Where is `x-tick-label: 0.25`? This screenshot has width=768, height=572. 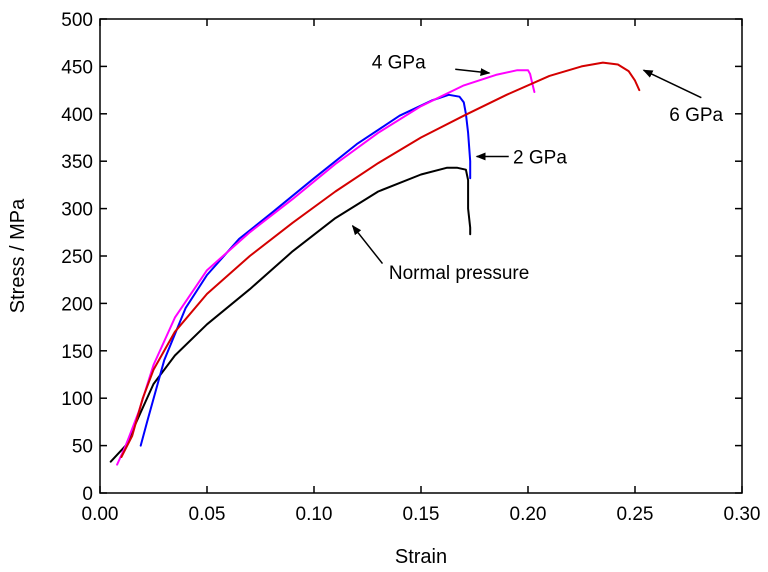 x-tick-label: 0.25 is located at coordinates (635, 514).